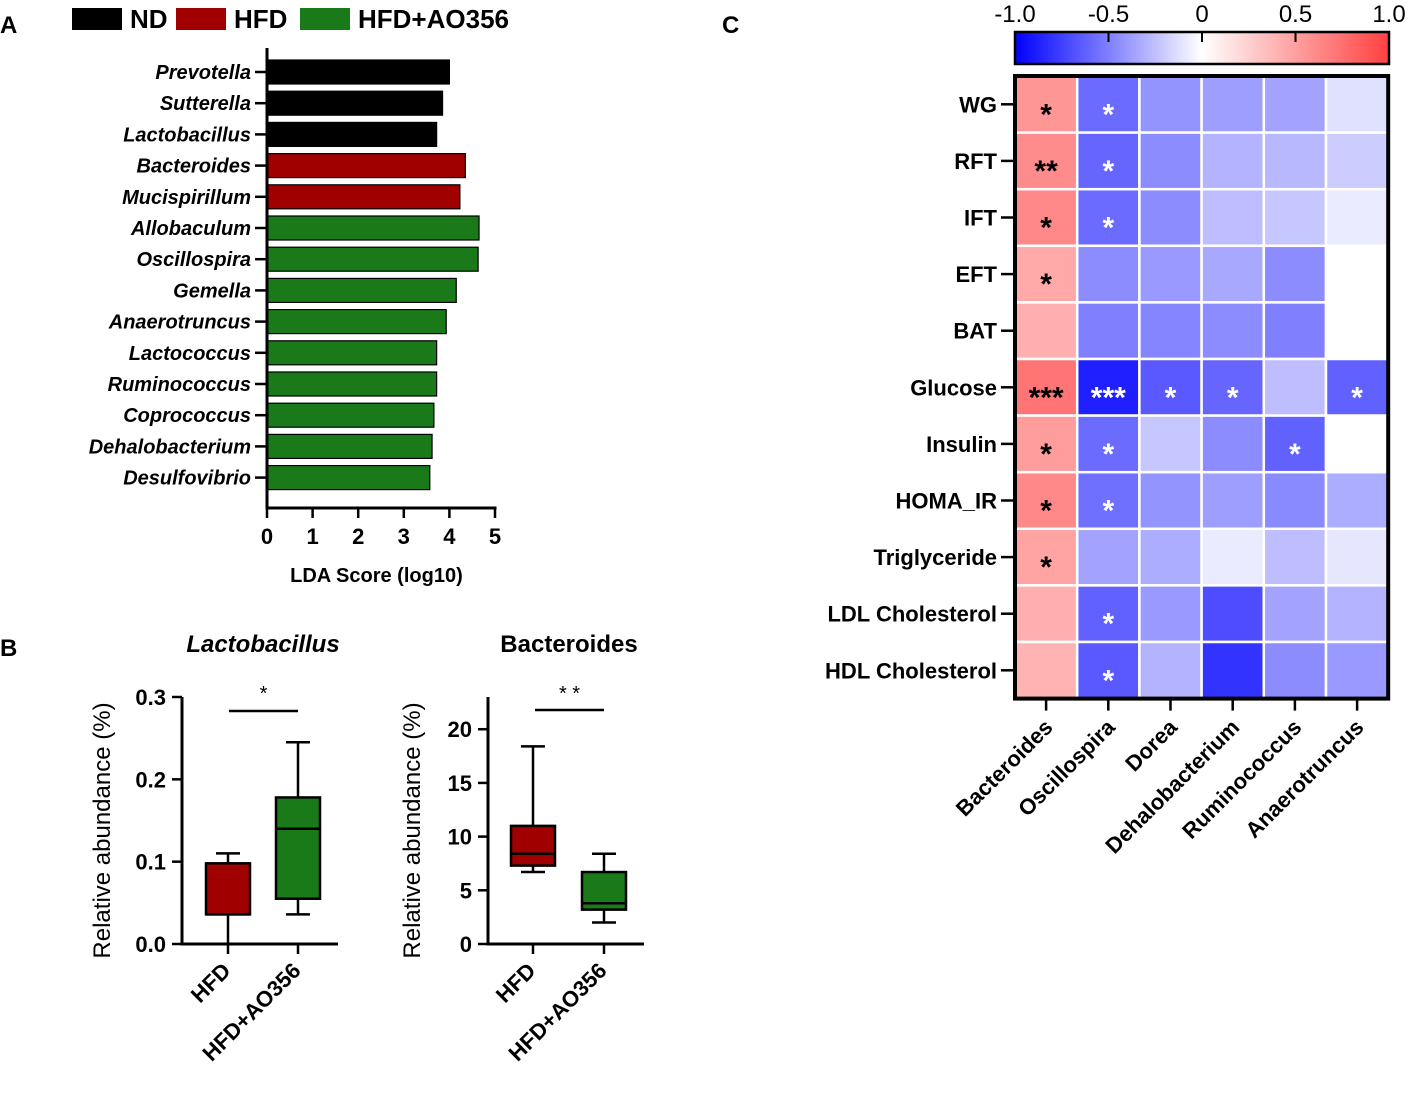 The width and height of the screenshot is (1408, 1094). What do you see at coordinates (953, 387) in the screenshot?
I see `heatmap-row-label: Glucose` at bounding box center [953, 387].